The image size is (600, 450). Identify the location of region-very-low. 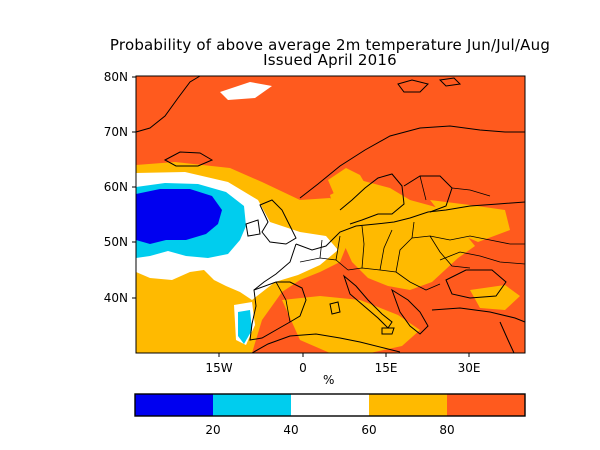
(179, 216).